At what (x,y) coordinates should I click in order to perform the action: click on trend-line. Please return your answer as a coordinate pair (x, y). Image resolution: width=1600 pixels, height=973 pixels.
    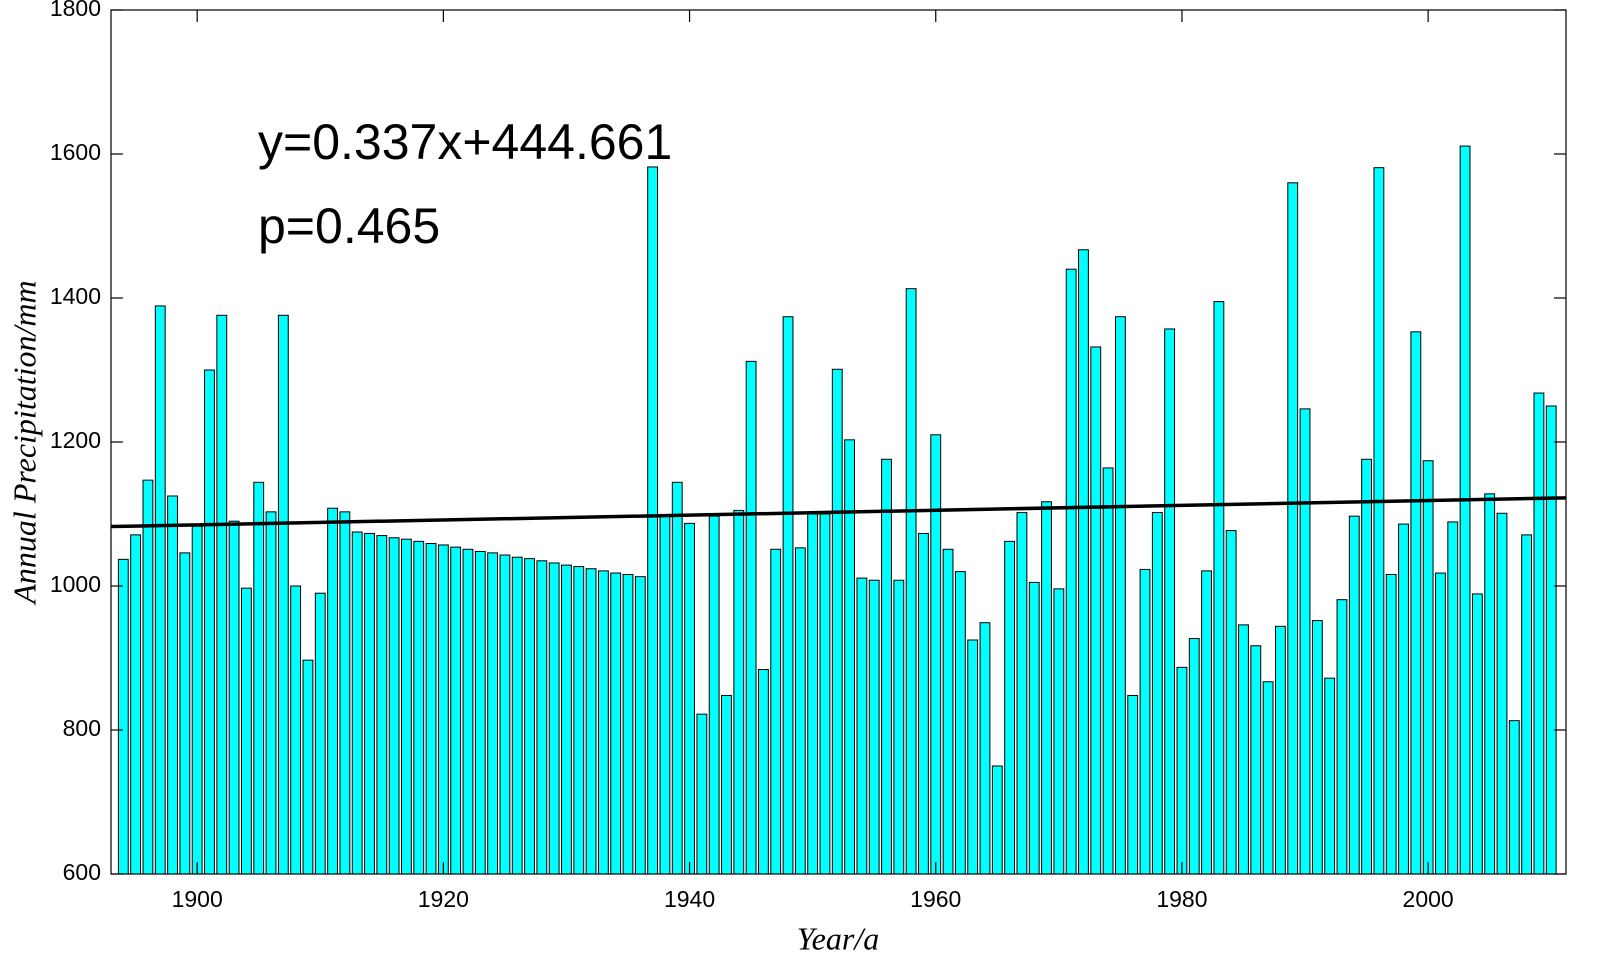
    Looking at the image, I should click on (838, 512).